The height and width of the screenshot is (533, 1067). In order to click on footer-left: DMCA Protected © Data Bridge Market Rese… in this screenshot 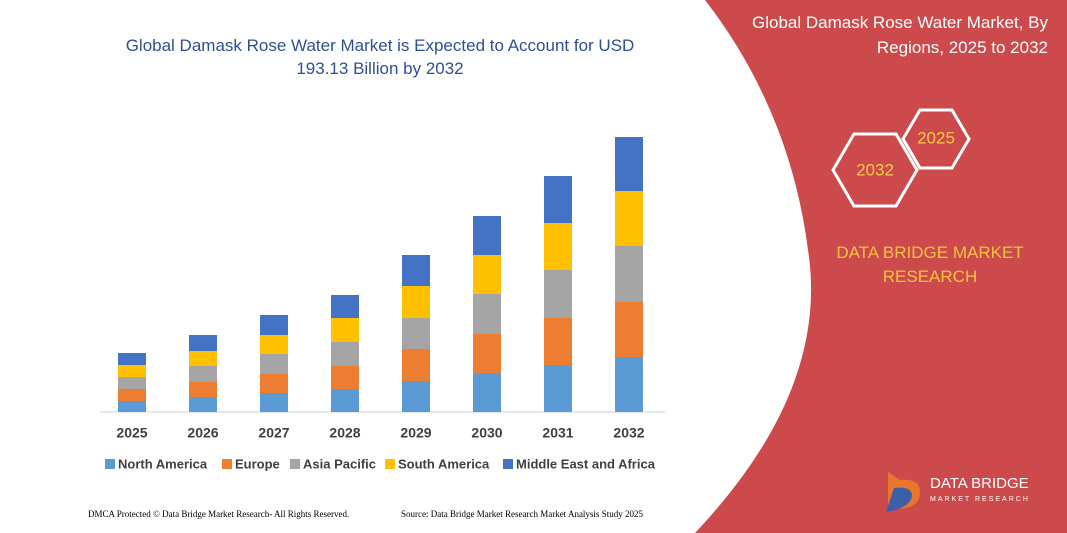, I will do `click(218, 514)`.